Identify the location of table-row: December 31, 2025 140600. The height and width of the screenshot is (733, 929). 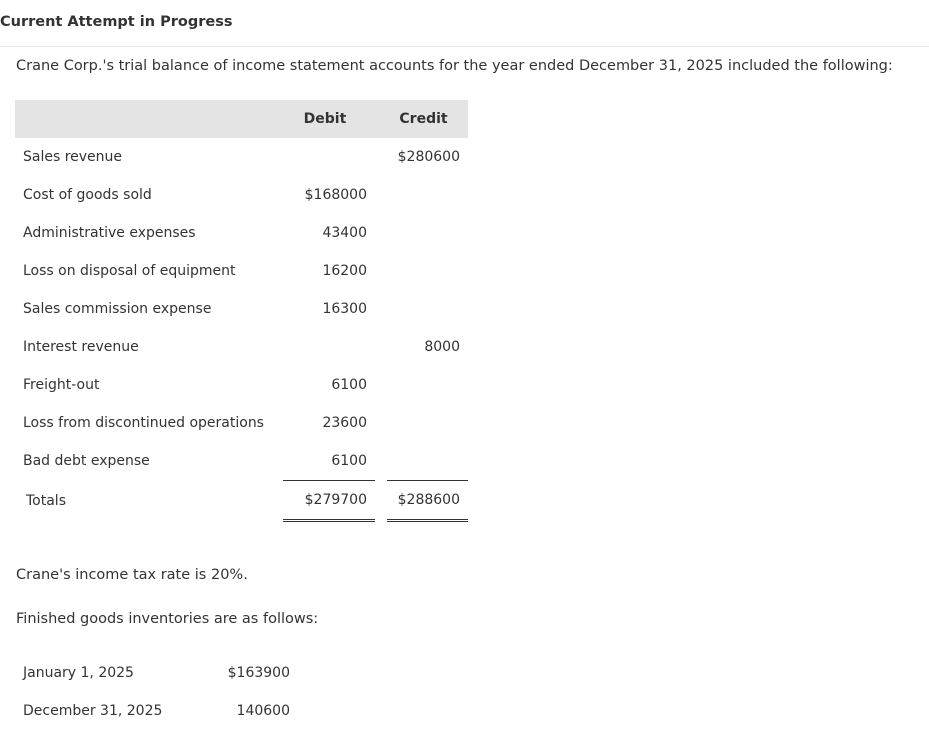
(152, 711).